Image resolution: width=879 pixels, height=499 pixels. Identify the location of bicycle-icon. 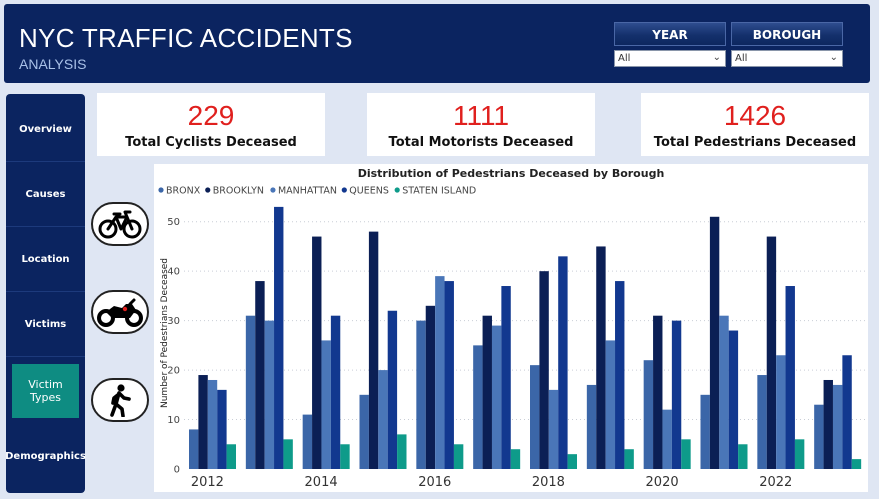
(120, 224).